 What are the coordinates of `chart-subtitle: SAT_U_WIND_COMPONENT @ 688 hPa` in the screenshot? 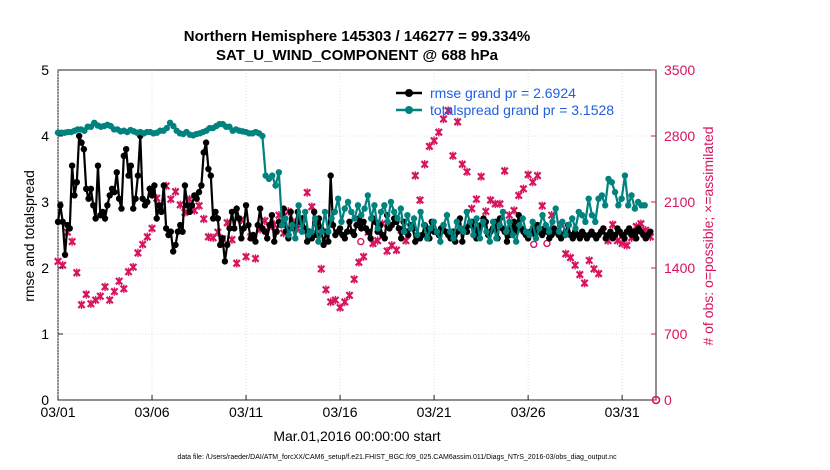 It's located at (357, 55).